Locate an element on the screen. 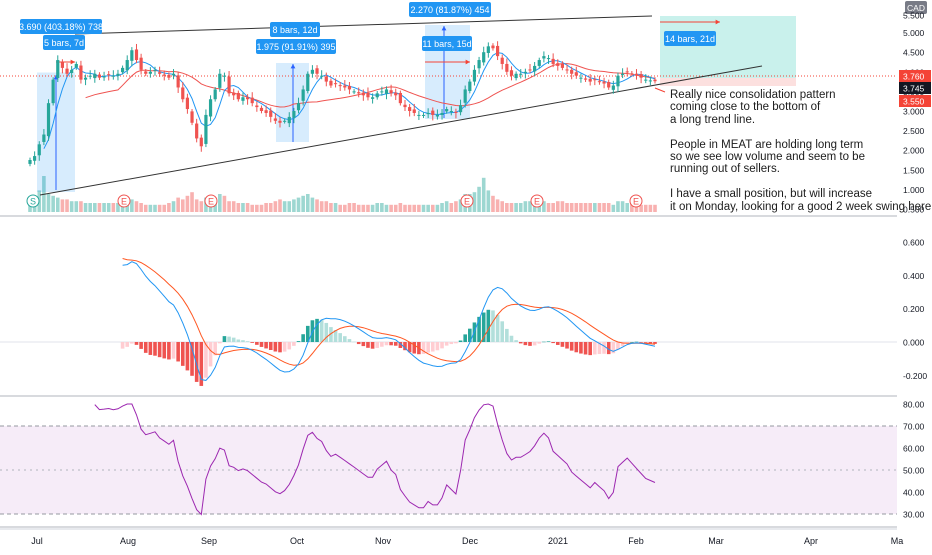  price-tick: 5.500 is located at coordinates (914, 16).